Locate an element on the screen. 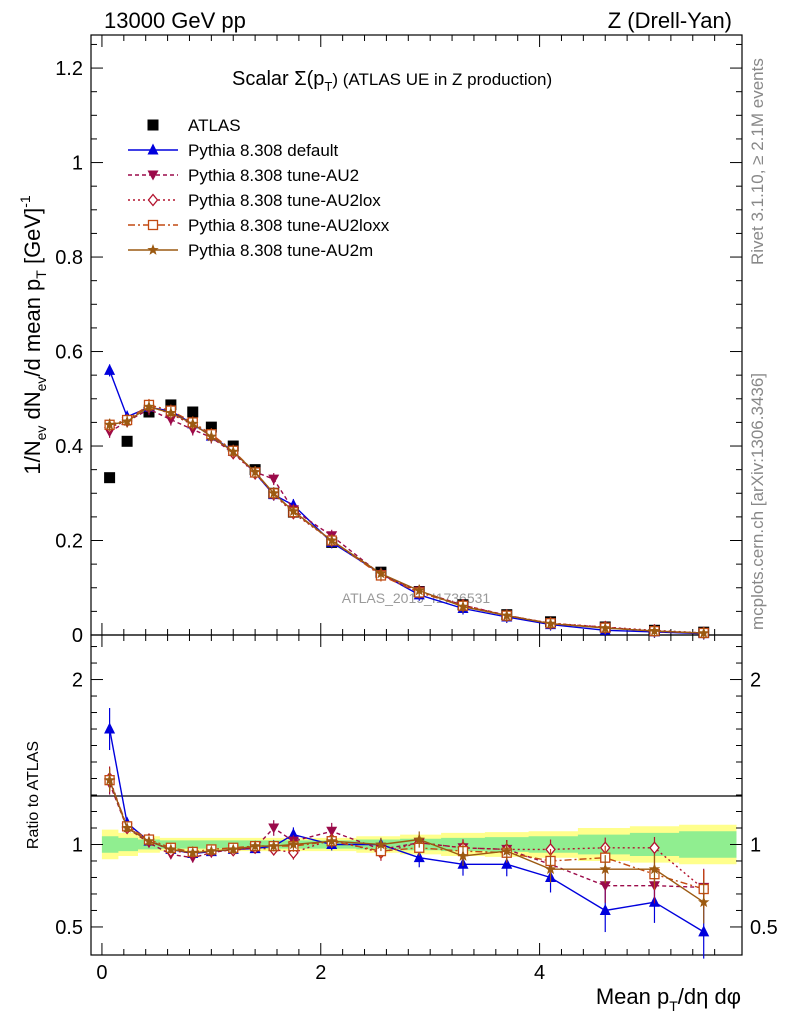 This screenshot has width=786, height=1024. header-left-label: 13000 GeV pp is located at coordinates (175, 20).